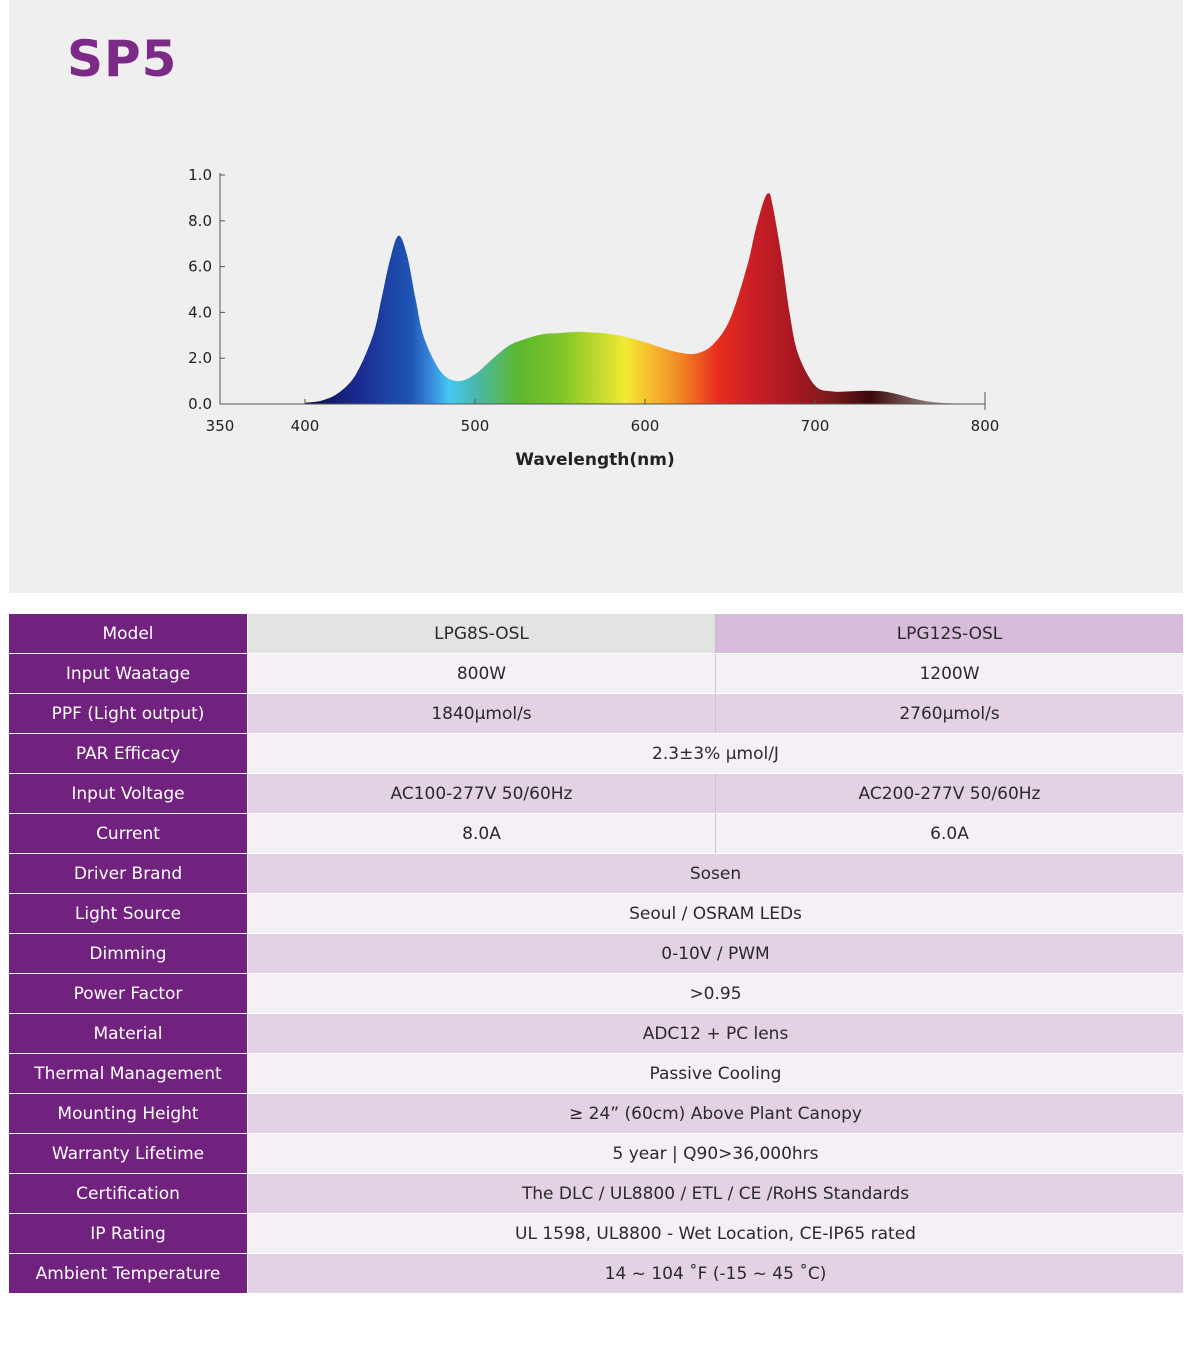 The width and height of the screenshot is (1200, 1349). Describe the element at coordinates (128, 1073) in the screenshot. I see `row-label: Thermal Management` at that location.